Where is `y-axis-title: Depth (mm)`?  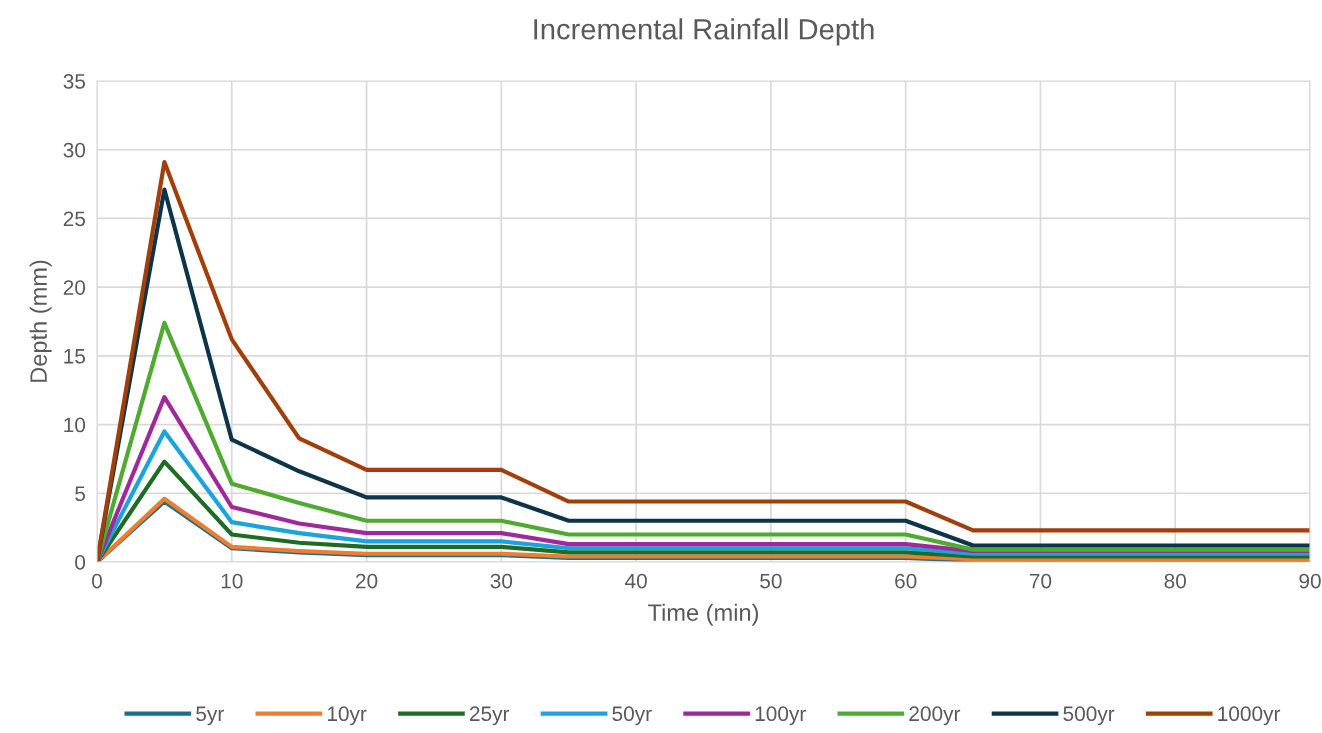 y-axis-title: Depth (mm) is located at coordinates (40, 321).